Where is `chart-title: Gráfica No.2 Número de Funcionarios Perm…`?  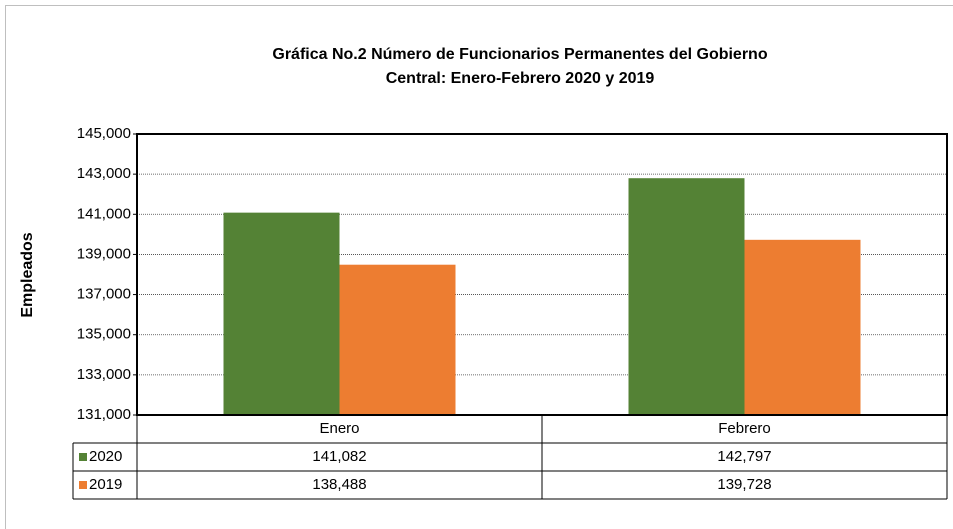 chart-title: Gráfica No.2 Número de Funcionarios Perm… is located at coordinates (519, 54).